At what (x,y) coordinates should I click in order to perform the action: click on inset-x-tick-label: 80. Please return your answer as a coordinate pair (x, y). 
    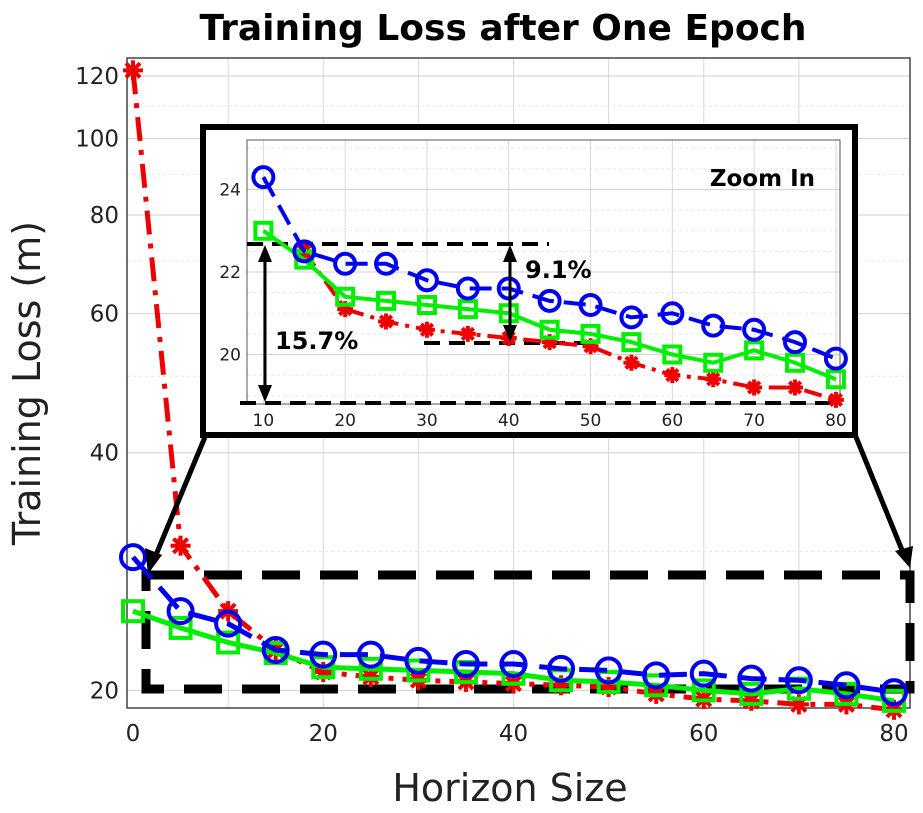
    Looking at the image, I should click on (836, 421).